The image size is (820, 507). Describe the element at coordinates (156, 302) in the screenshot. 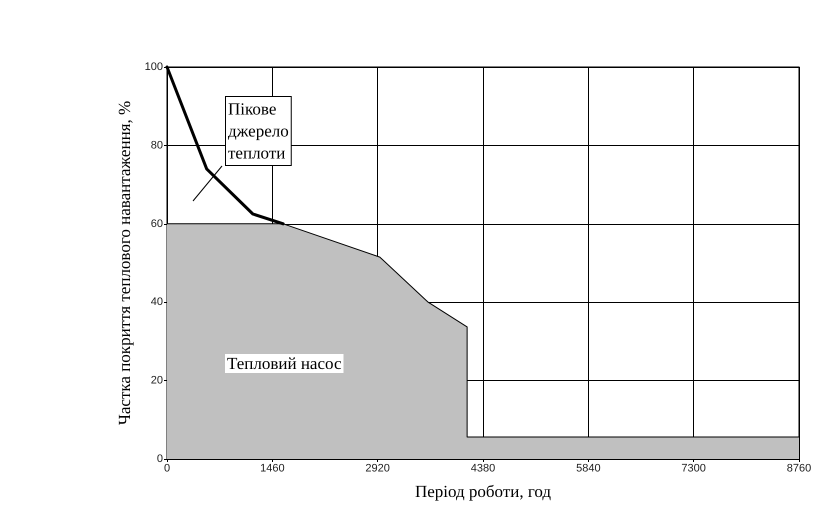

I see `y-tick-label: 40` at that location.